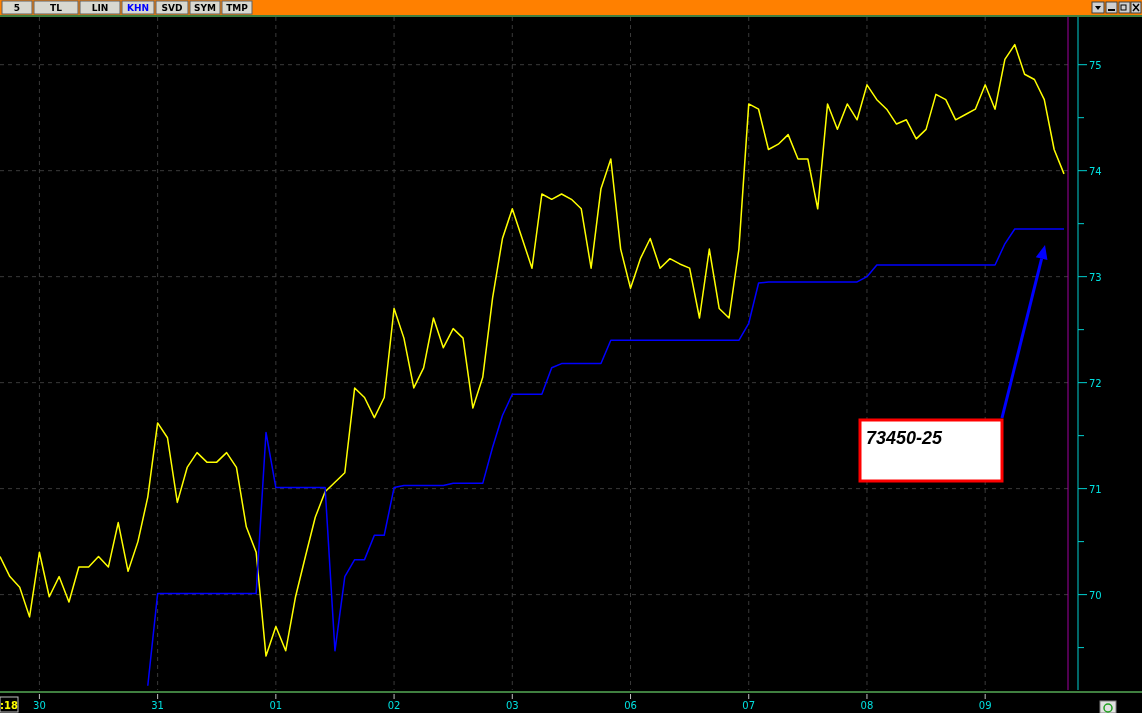 The image size is (1142, 713). What do you see at coordinates (394, 705) in the screenshot?
I see `x-tick-label: 02` at bounding box center [394, 705].